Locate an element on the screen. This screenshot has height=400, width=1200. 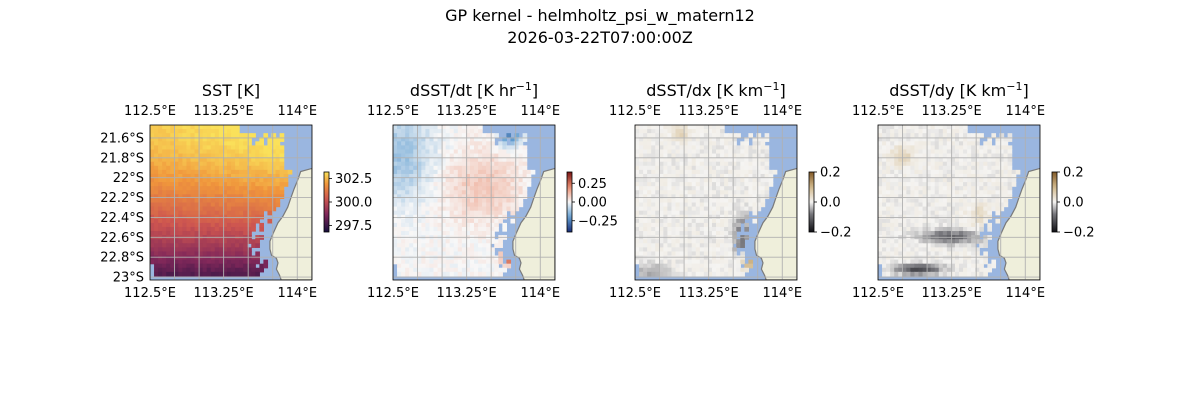
lon-tick-label-top: 113.25°E is located at coordinates (224, 111).